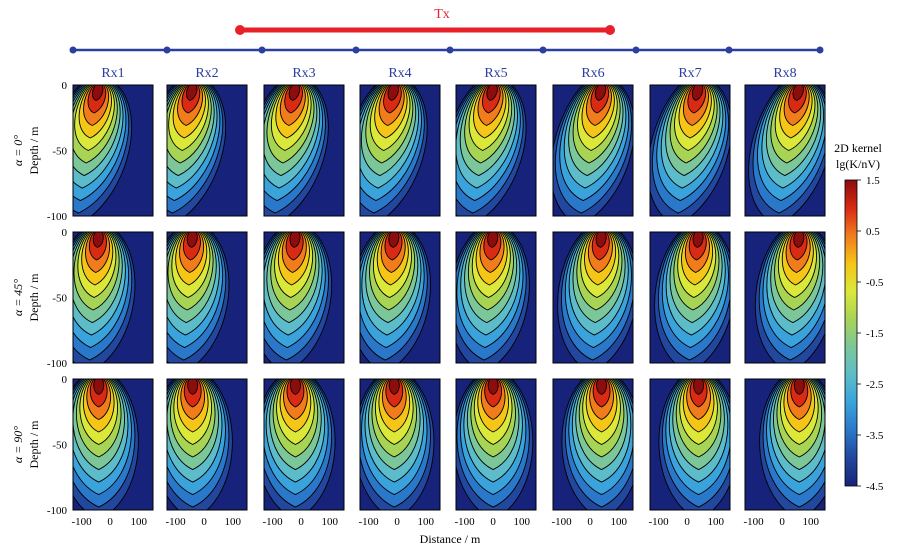 The width and height of the screenshot is (914, 557). Describe the element at coordinates (592, 73) in the screenshot. I see `receiver-label-rx6: Rx6` at that location.